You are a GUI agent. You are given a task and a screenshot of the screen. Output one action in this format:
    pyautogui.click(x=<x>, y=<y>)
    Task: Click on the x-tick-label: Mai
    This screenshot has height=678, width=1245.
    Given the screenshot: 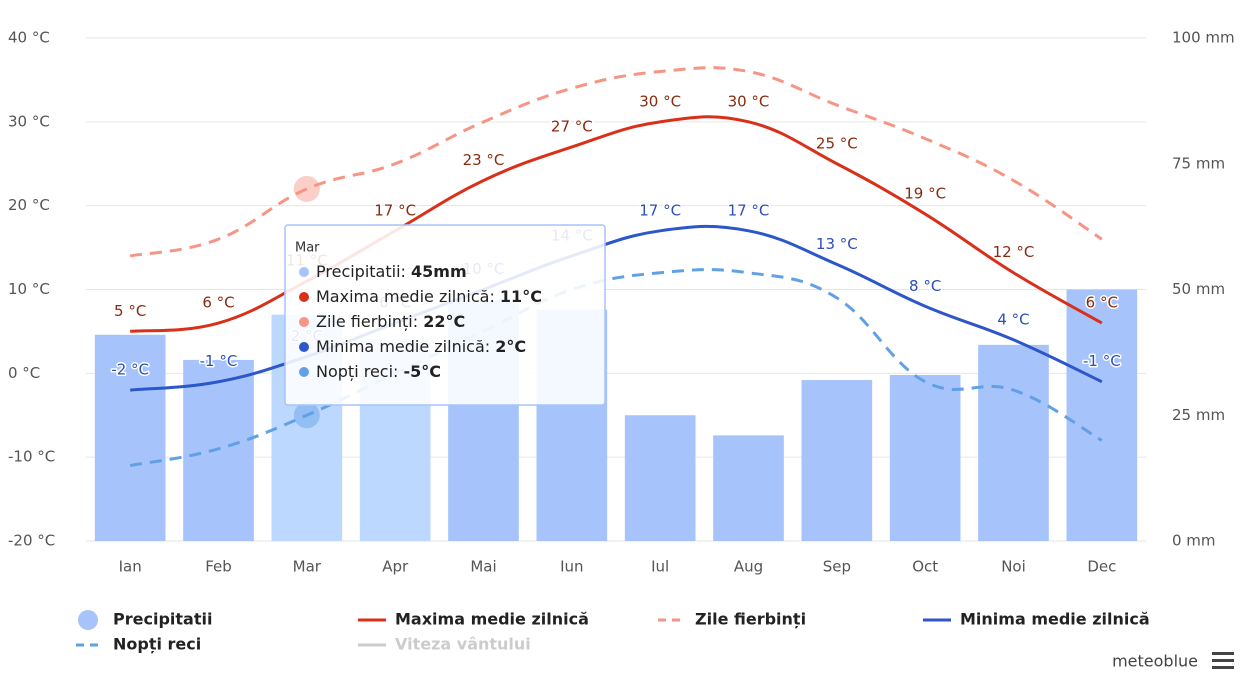 What is the action you would take?
    pyautogui.click(x=483, y=567)
    